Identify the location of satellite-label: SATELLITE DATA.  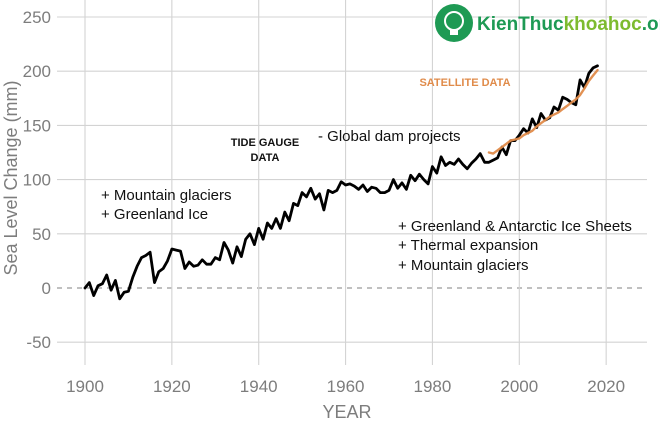
(464, 83).